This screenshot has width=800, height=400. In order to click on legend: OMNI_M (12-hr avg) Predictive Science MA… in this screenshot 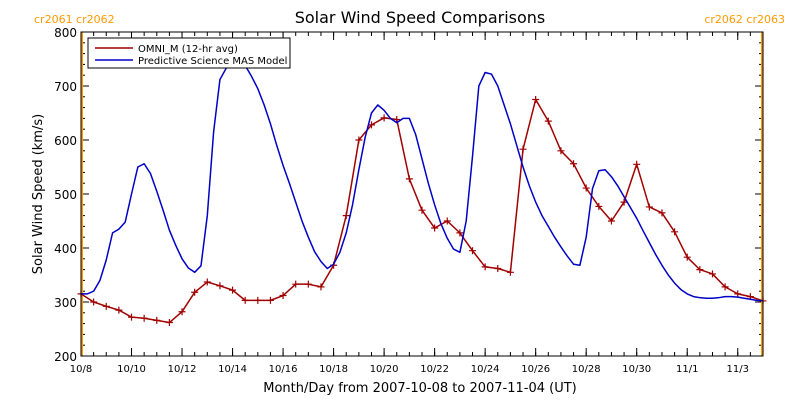, I will do `click(189, 53)`.